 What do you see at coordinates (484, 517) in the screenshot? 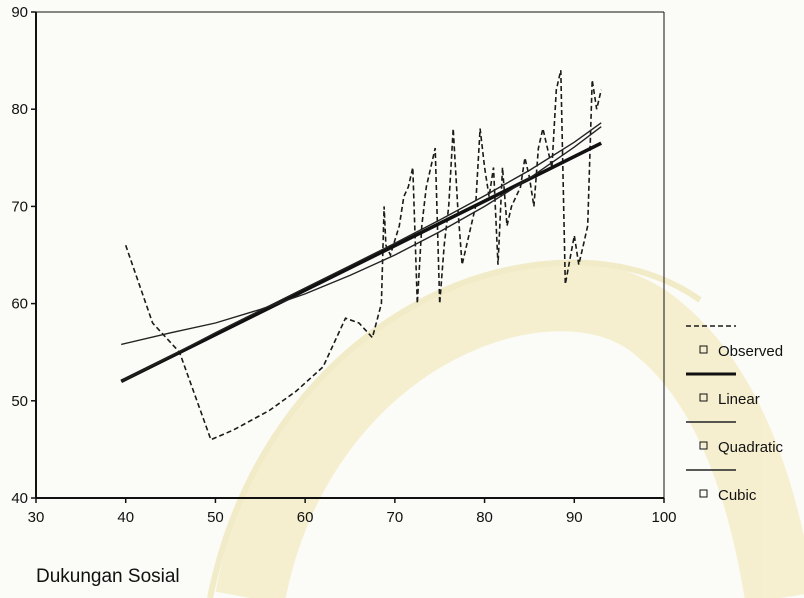
I see `x-tick-label: 80` at bounding box center [484, 517].